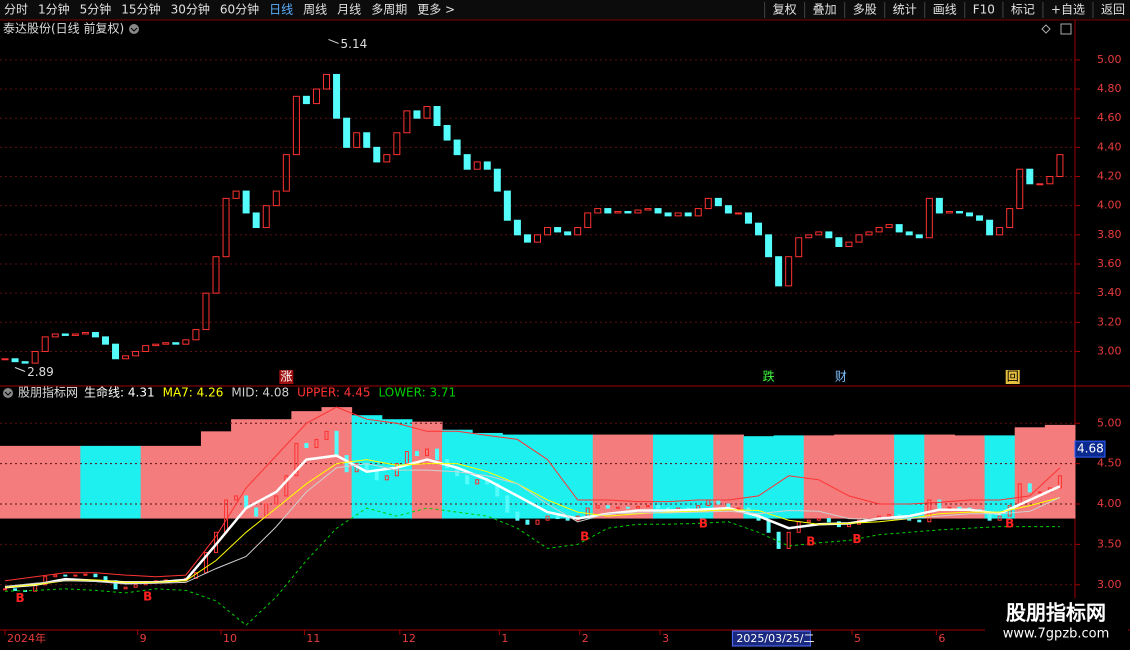 Image resolution: width=1130 pixels, height=650 pixels. Describe the element at coordinates (96, 9) in the screenshot. I see `toolbar-tab: 5分钟` at that location.